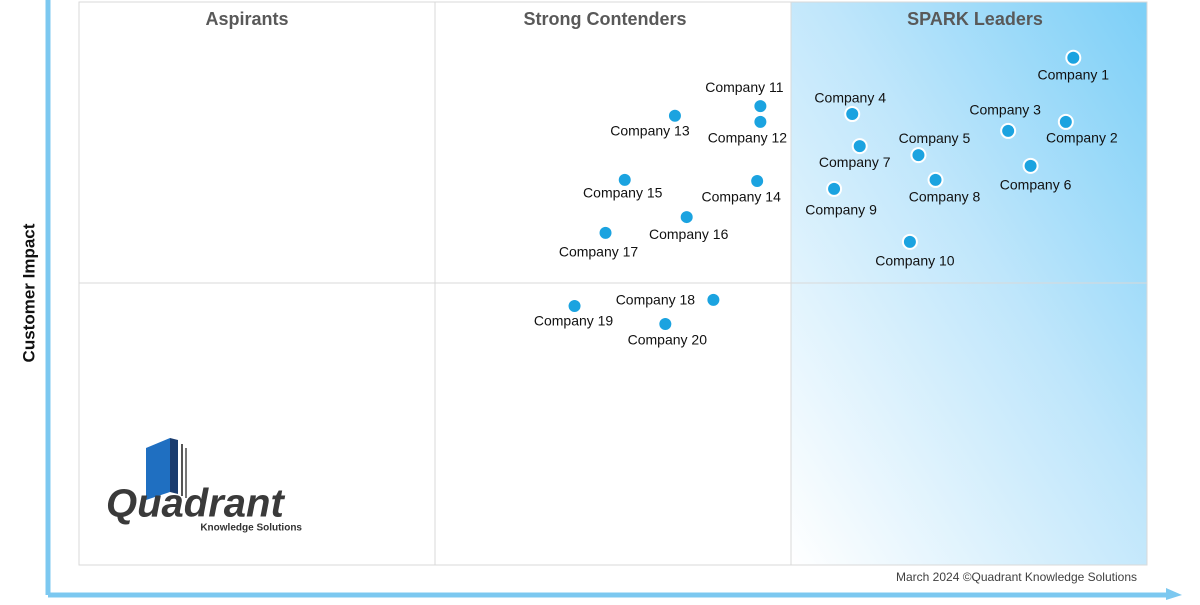  Describe the element at coordinates (623, 193) in the screenshot. I see `point-label: Company 15` at that location.